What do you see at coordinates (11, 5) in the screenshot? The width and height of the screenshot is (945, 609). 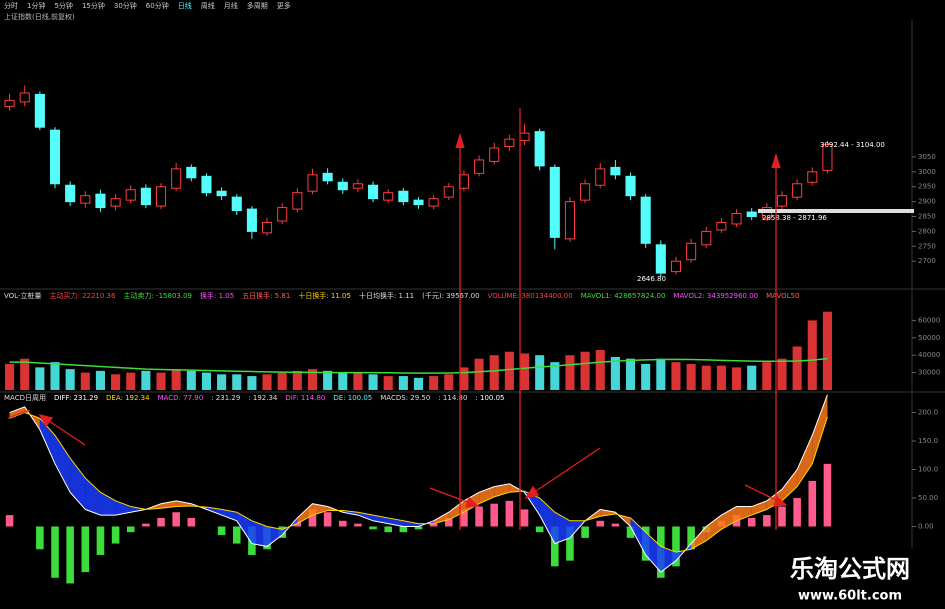 I see `toolbar-item: 分时` at bounding box center [11, 5].